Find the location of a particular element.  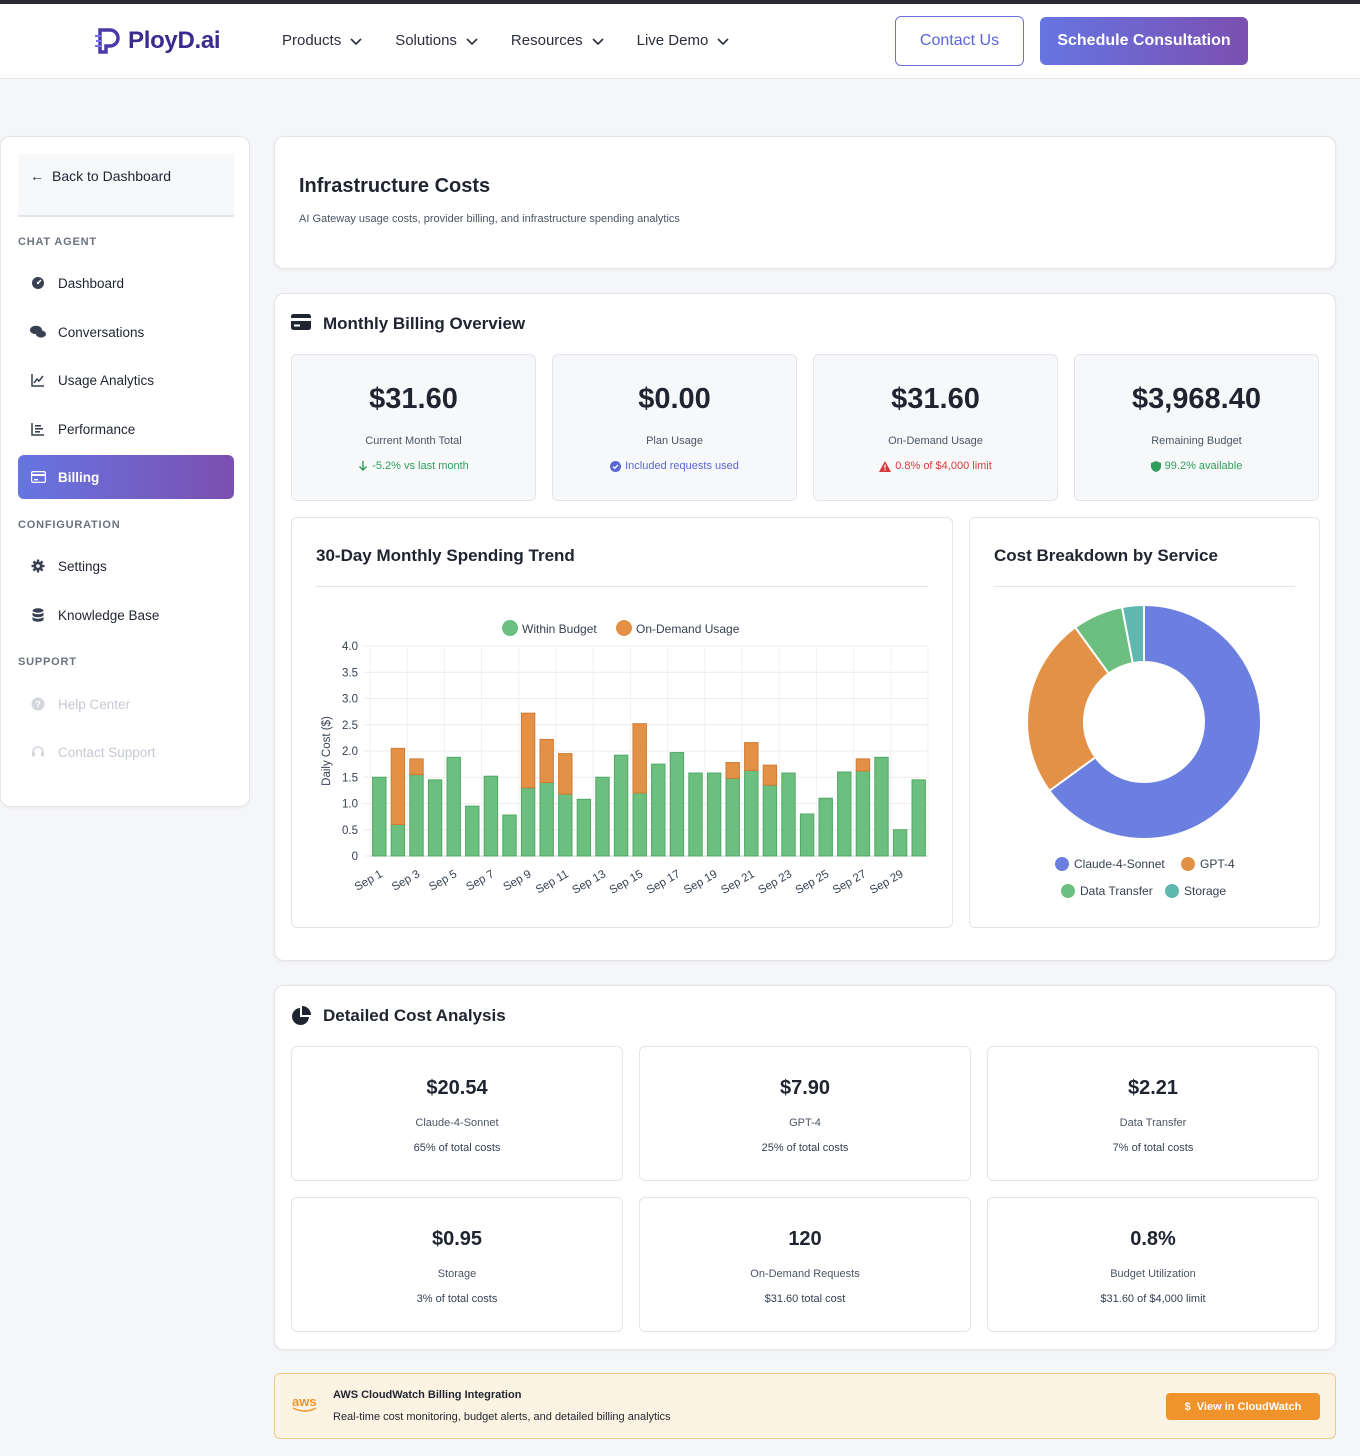

stat-card-plan-usage: $0.00 Plan Usage Included requests used is located at coordinates (674, 427).